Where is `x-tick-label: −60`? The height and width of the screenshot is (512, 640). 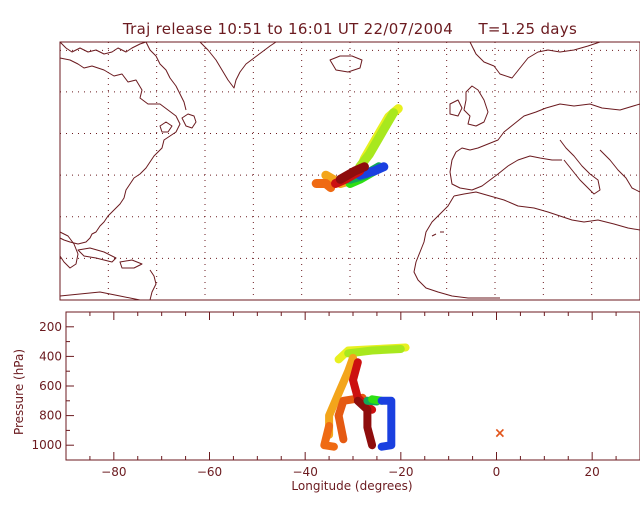 x-tick-label: −60 is located at coordinates (209, 472).